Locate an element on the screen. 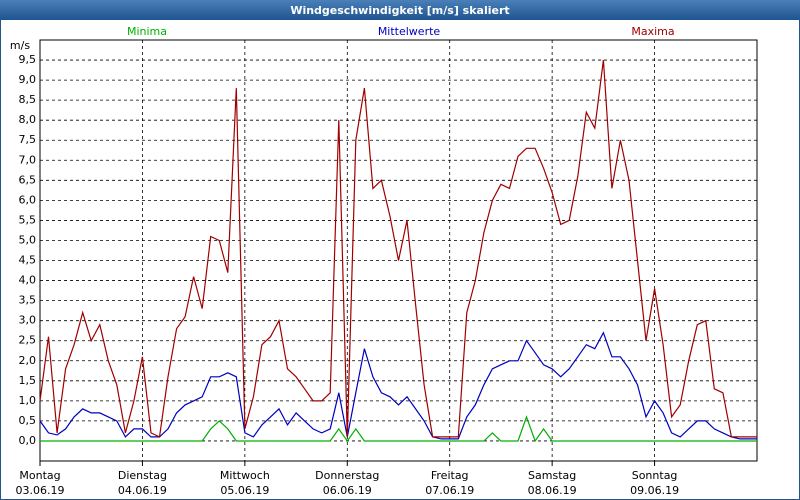 The height and width of the screenshot is (500, 800). legend-label: Mittelwerte is located at coordinates (409, 31).